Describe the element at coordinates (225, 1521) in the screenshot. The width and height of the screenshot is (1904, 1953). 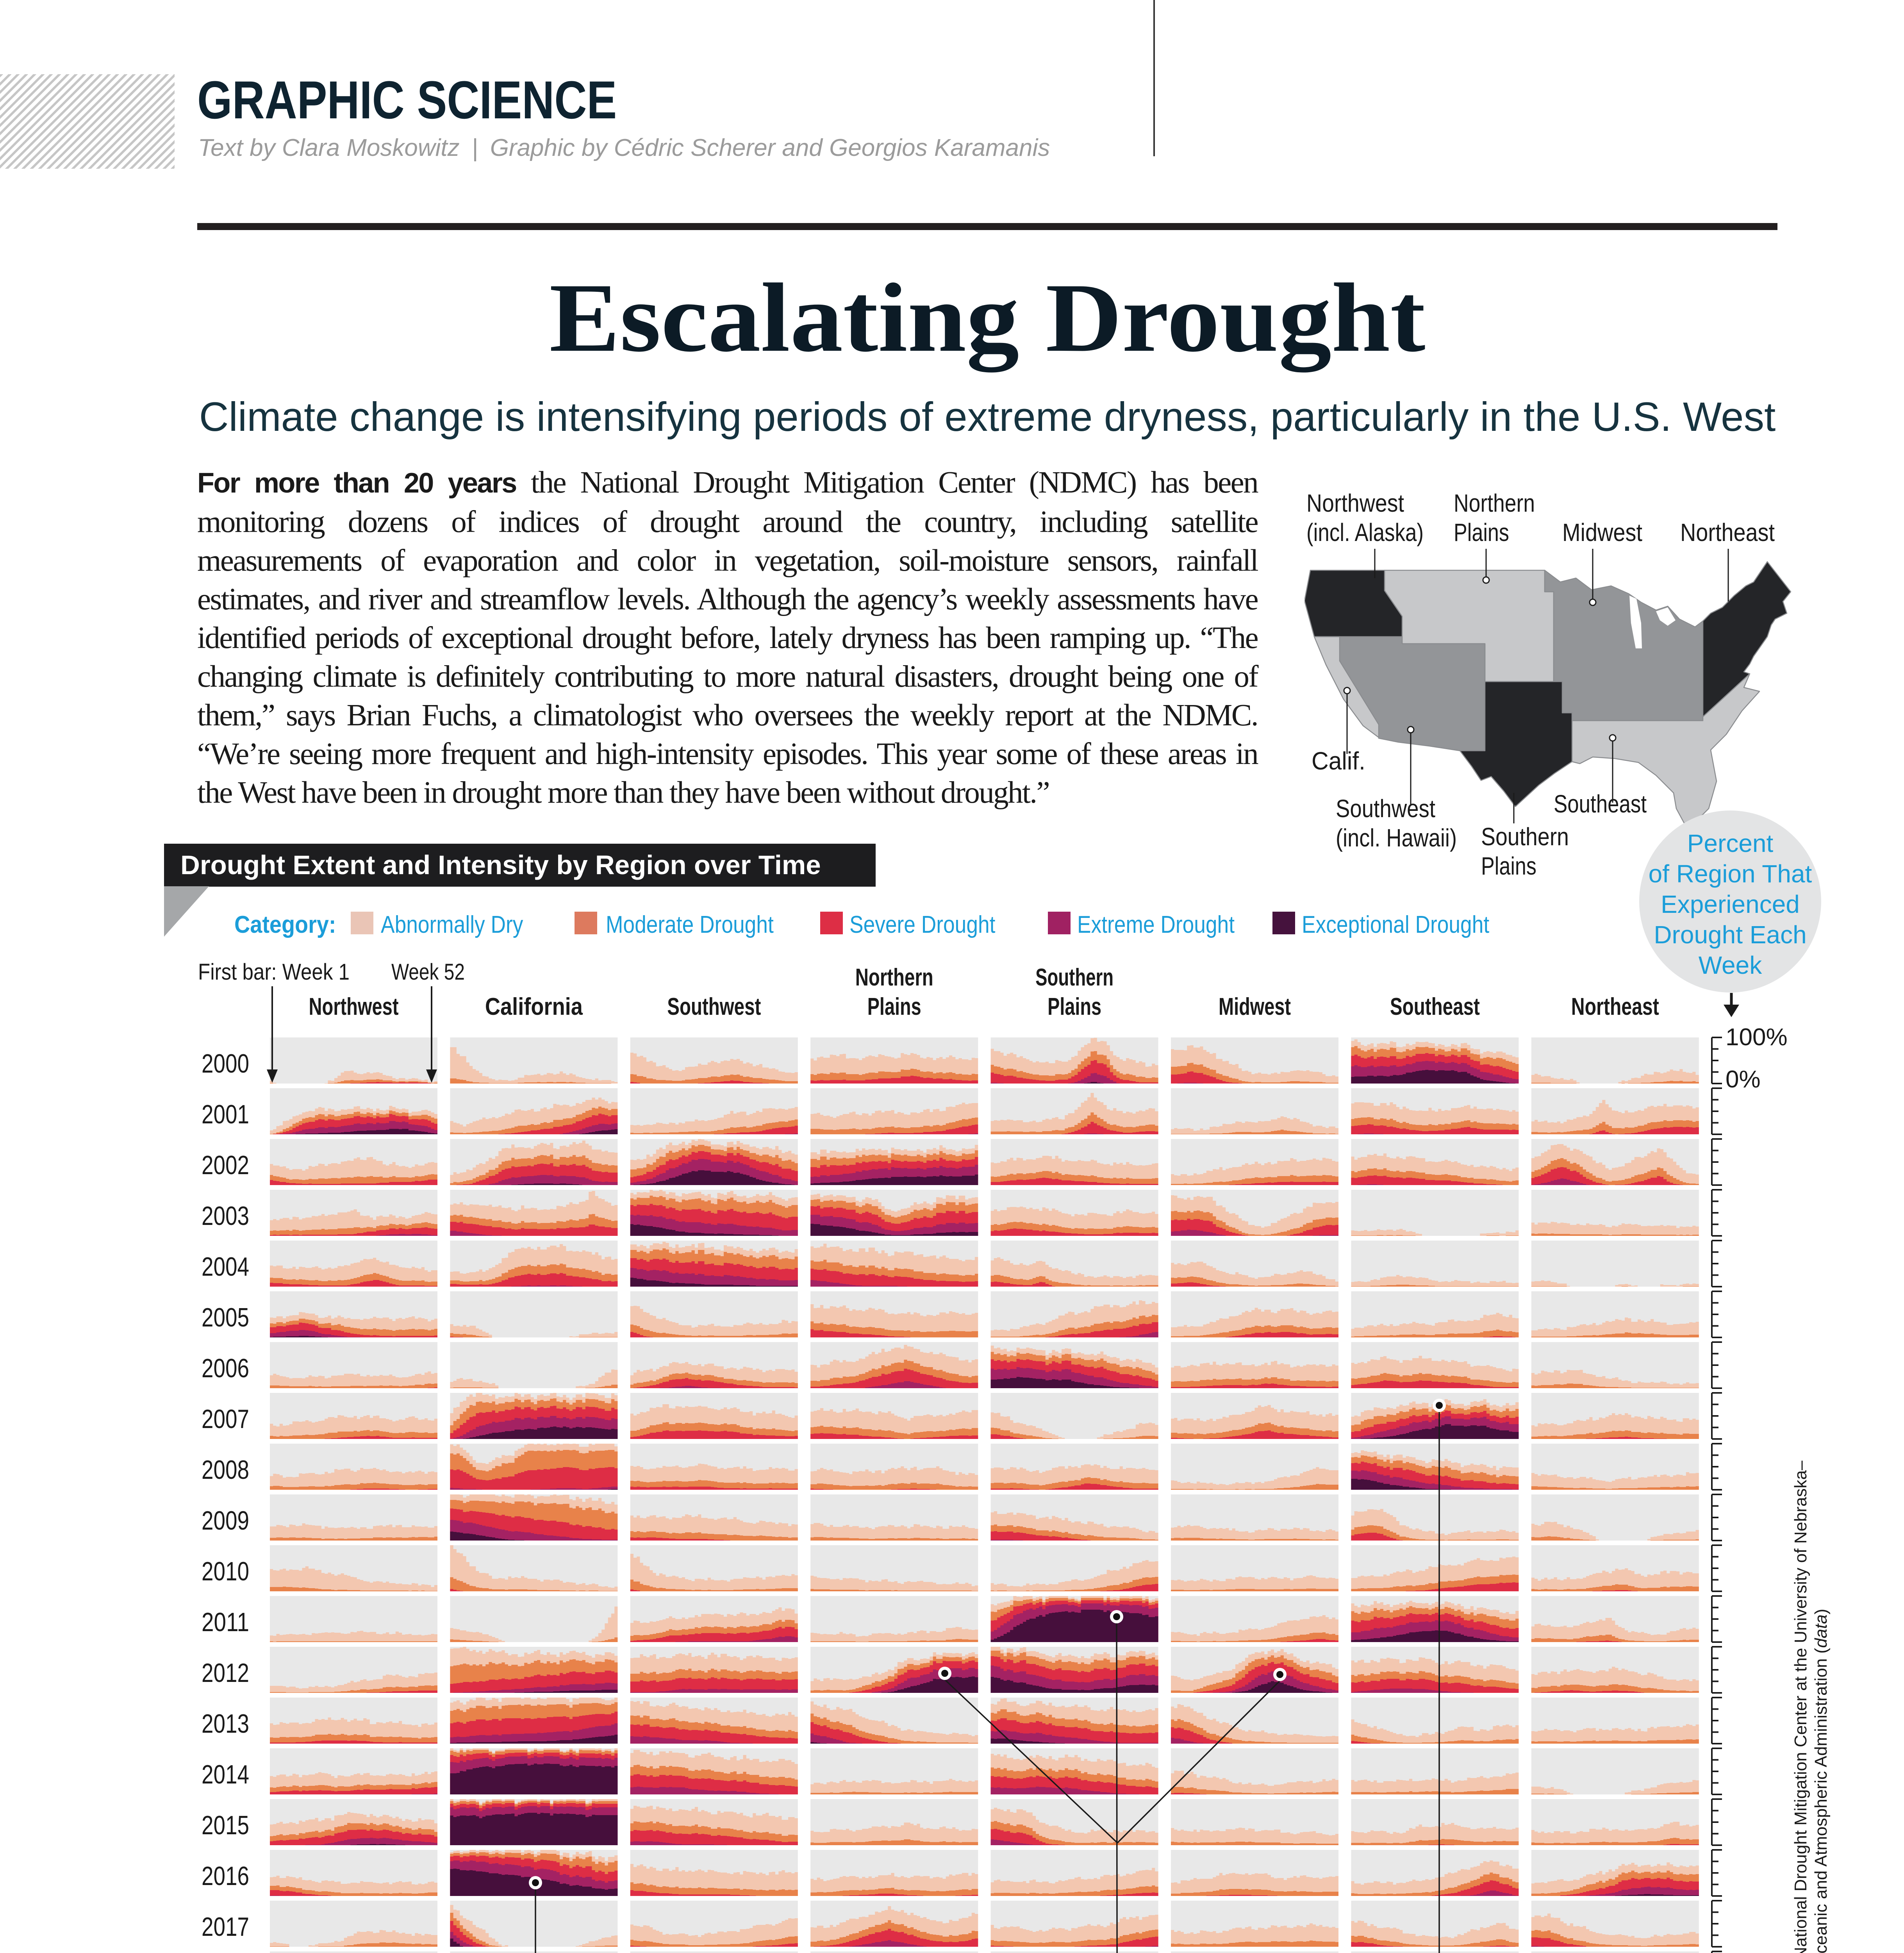
I see `svg-text: 2009` at that location.